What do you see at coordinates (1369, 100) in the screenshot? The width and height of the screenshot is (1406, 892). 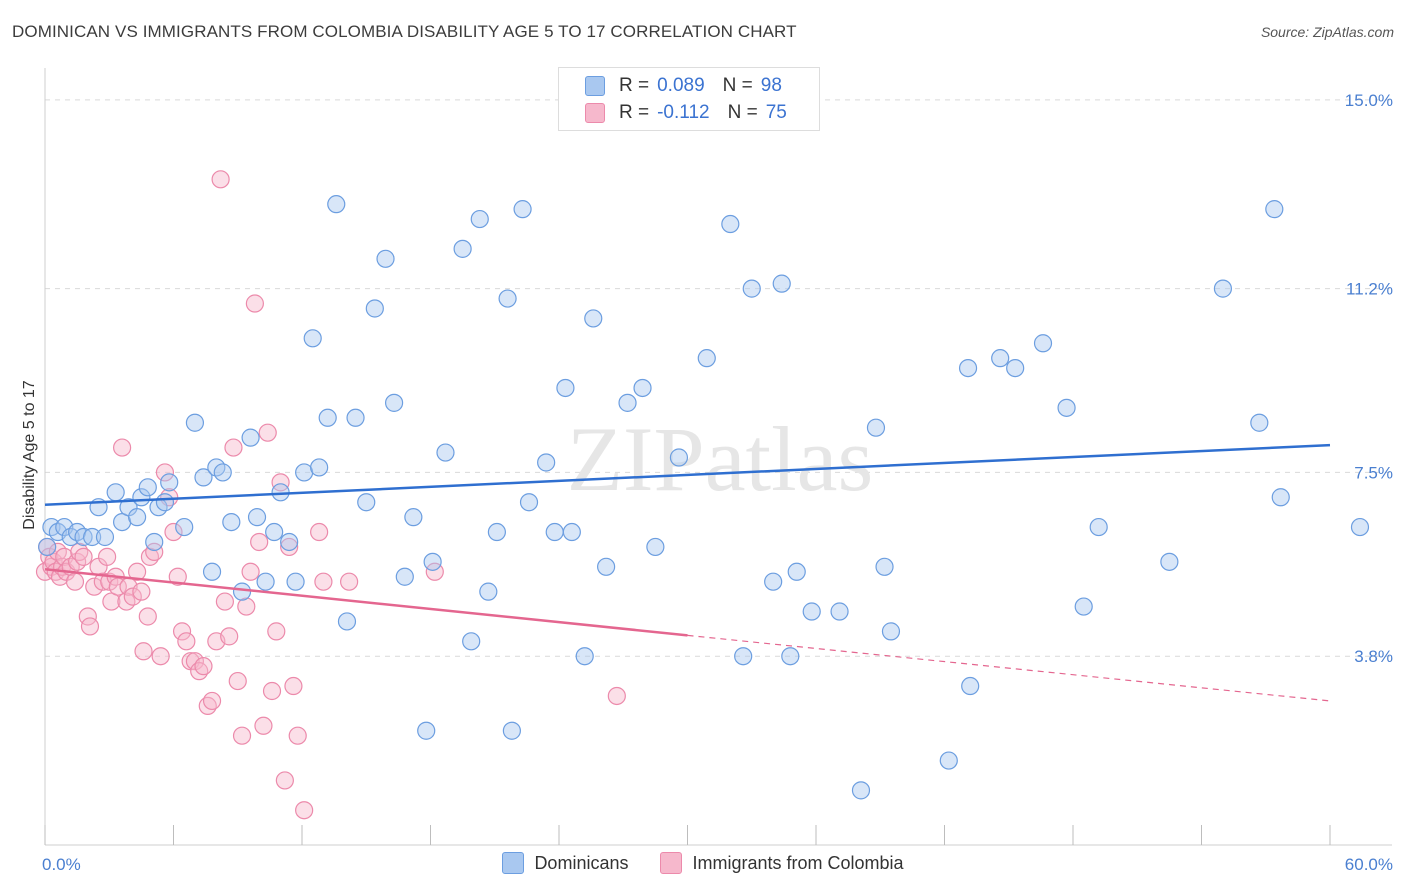 I see `y-tick-label: 15.0%` at bounding box center [1369, 100].